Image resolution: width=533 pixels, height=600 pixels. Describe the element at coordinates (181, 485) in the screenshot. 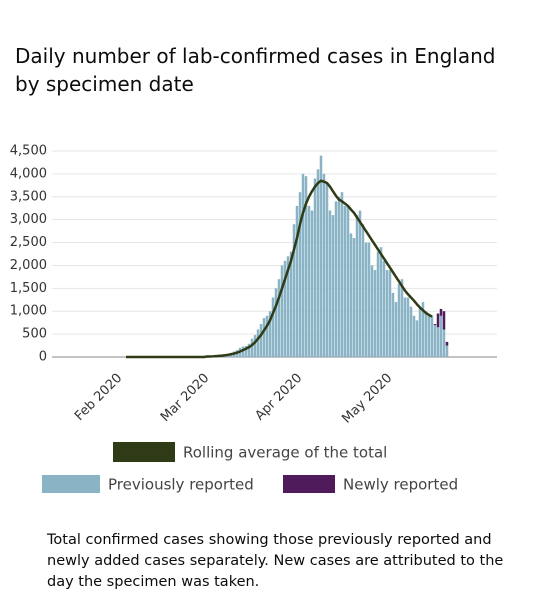

I see `legend-label: Previously reported` at that location.